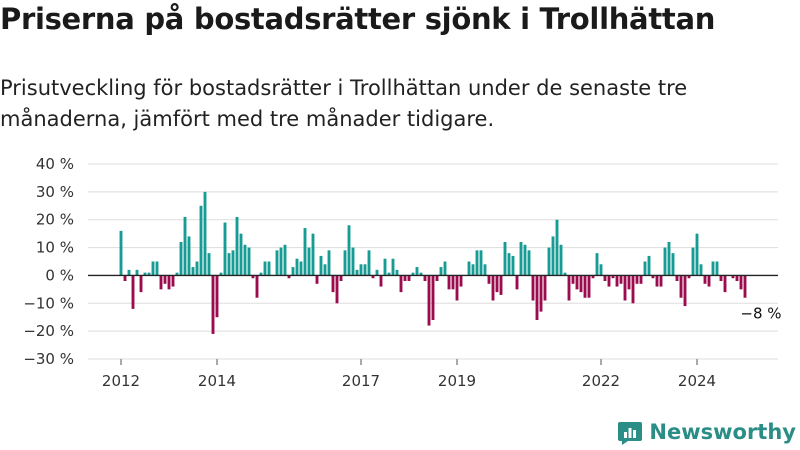 The height and width of the screenshot is (450, 800). Describe the element at coordinates (457, 381) in the screenshot. I see `x-tick-label: 2019` at that location.